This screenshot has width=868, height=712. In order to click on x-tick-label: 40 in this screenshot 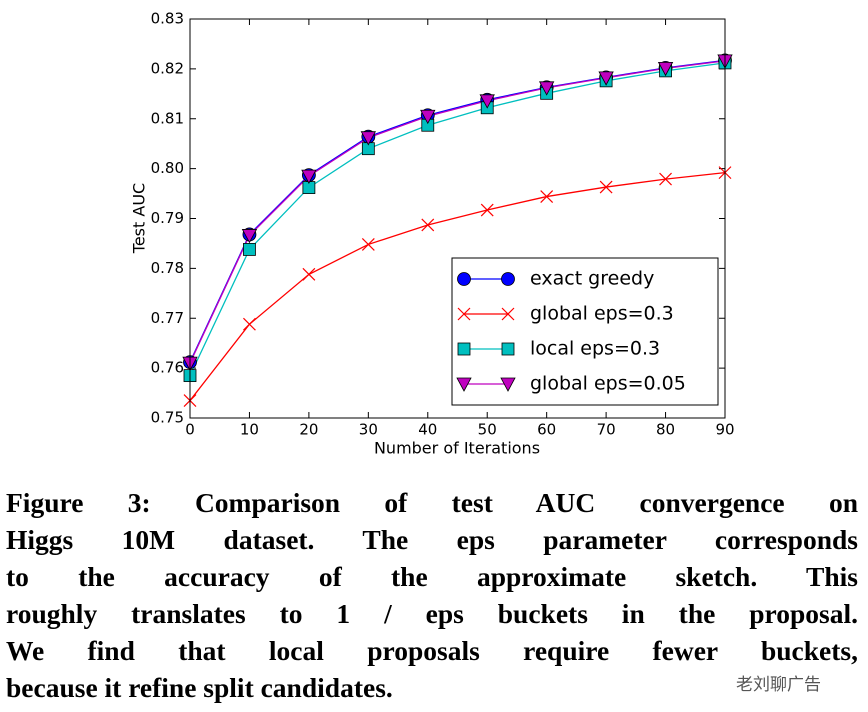, I will do `click(427, 430)`.